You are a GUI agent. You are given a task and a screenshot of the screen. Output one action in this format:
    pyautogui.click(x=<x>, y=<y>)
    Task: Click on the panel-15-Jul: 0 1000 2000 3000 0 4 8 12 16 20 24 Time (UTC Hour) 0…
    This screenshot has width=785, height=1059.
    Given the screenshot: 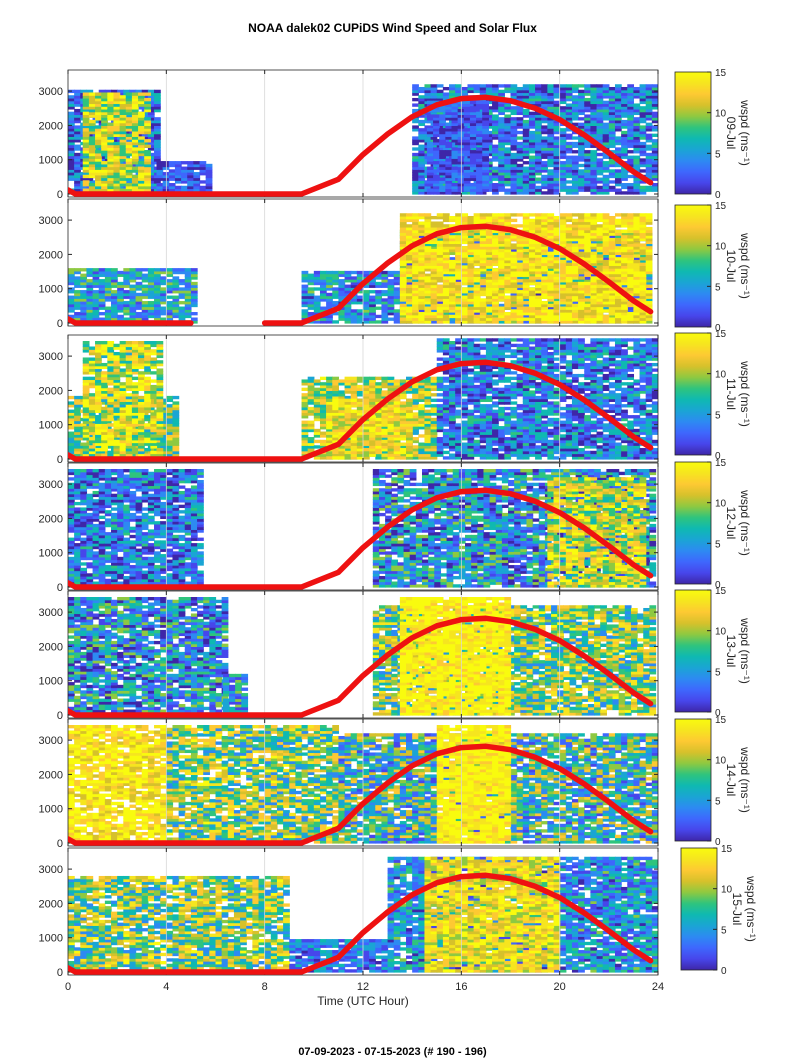 What is the action you would take?
    pyautogui.click(x=398, y=926)
    